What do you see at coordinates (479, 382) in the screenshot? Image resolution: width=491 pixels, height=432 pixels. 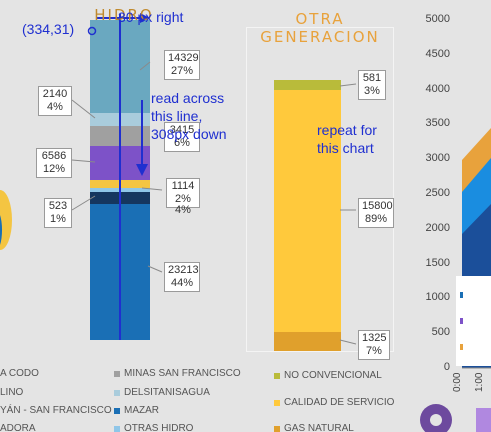 I see `x-tick-label: 1:00` at bounding box center [479, 382].